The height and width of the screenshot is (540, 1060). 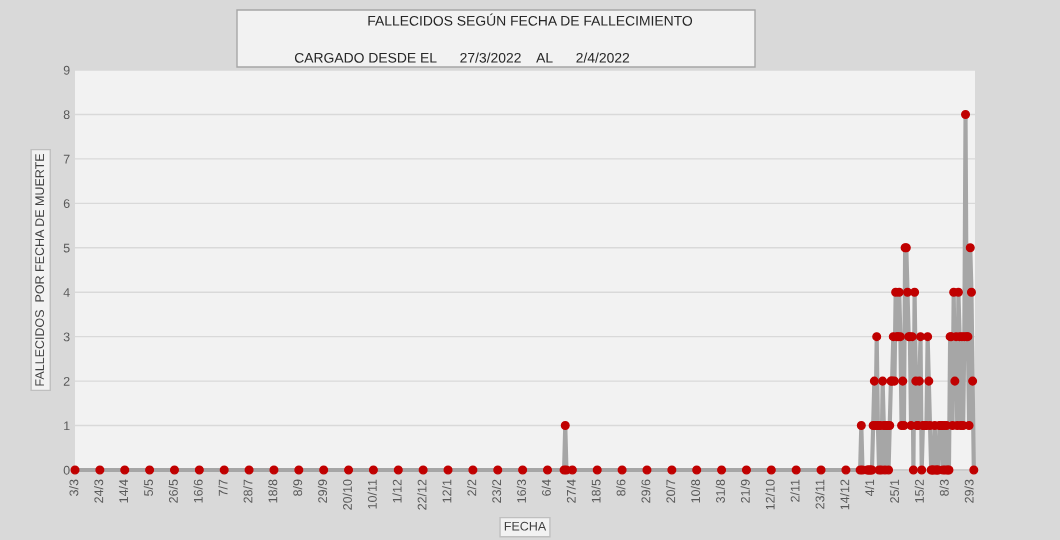 I want to click on x-tick-label: 10/11, so click(x=372, y=494).